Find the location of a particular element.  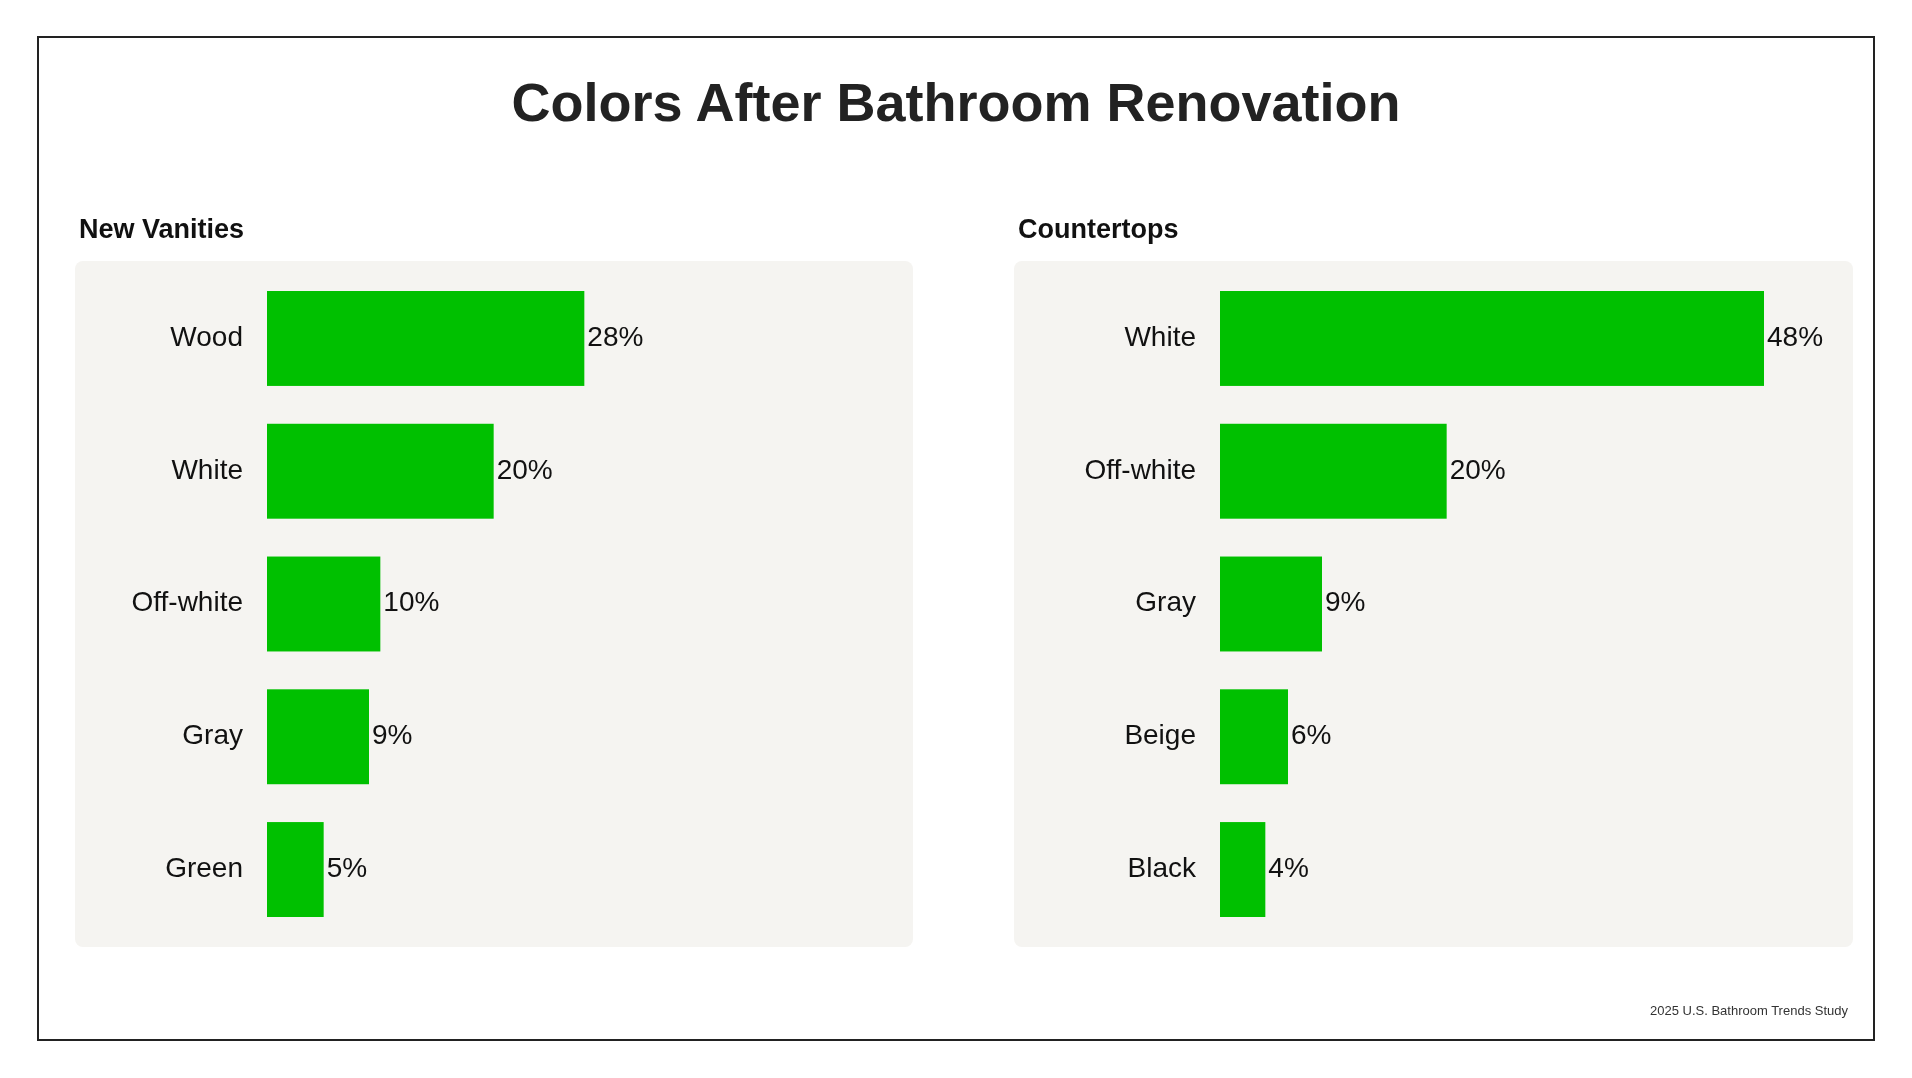

text: 2025 U.S. Bathroom Trends Study is located at coordinates (1749, 1011).